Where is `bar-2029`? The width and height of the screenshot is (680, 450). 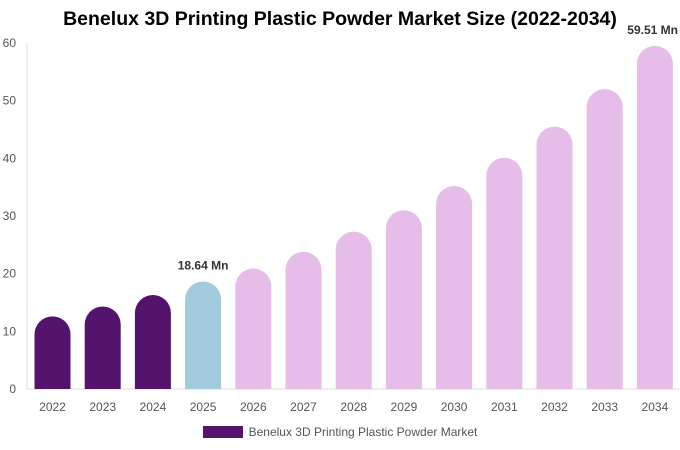 bar-2029 is located at coordinates (403, 299).